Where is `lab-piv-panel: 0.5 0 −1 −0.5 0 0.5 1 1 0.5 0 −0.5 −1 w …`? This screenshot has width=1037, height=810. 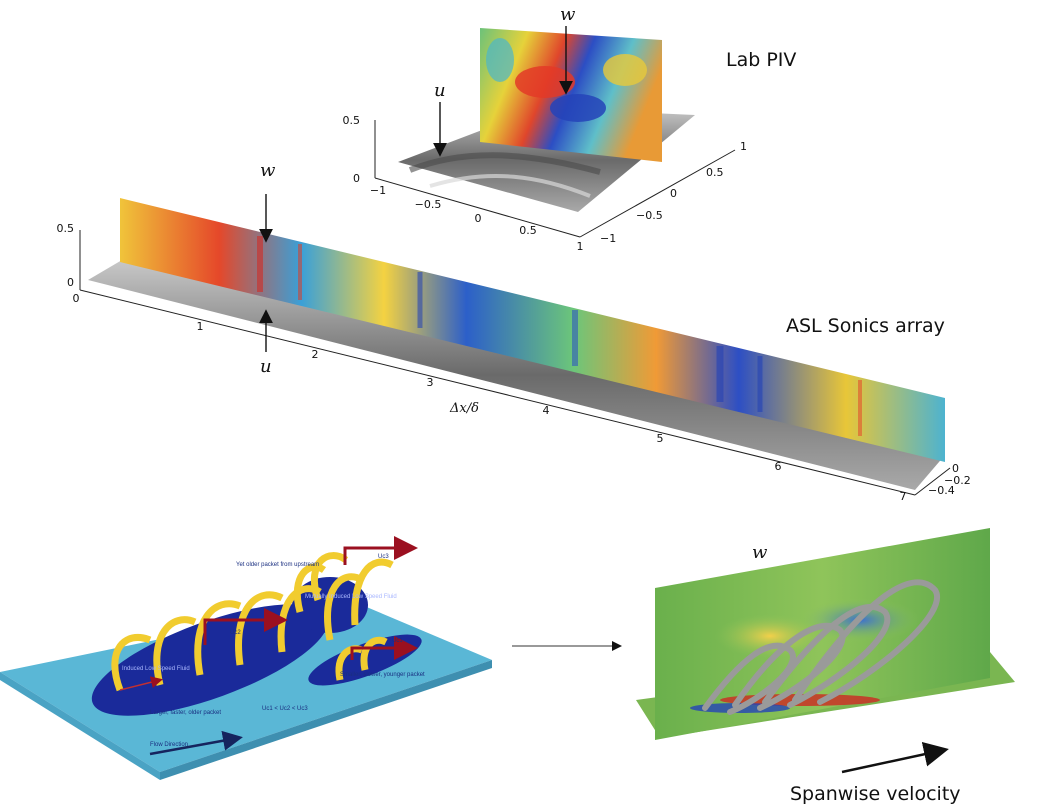
lab-piv-panel: 0.5 0 −1 −0.5 0 0.5 1 1 0.5 0 −0.5 −1 w … is located at coordinates (570, 128).